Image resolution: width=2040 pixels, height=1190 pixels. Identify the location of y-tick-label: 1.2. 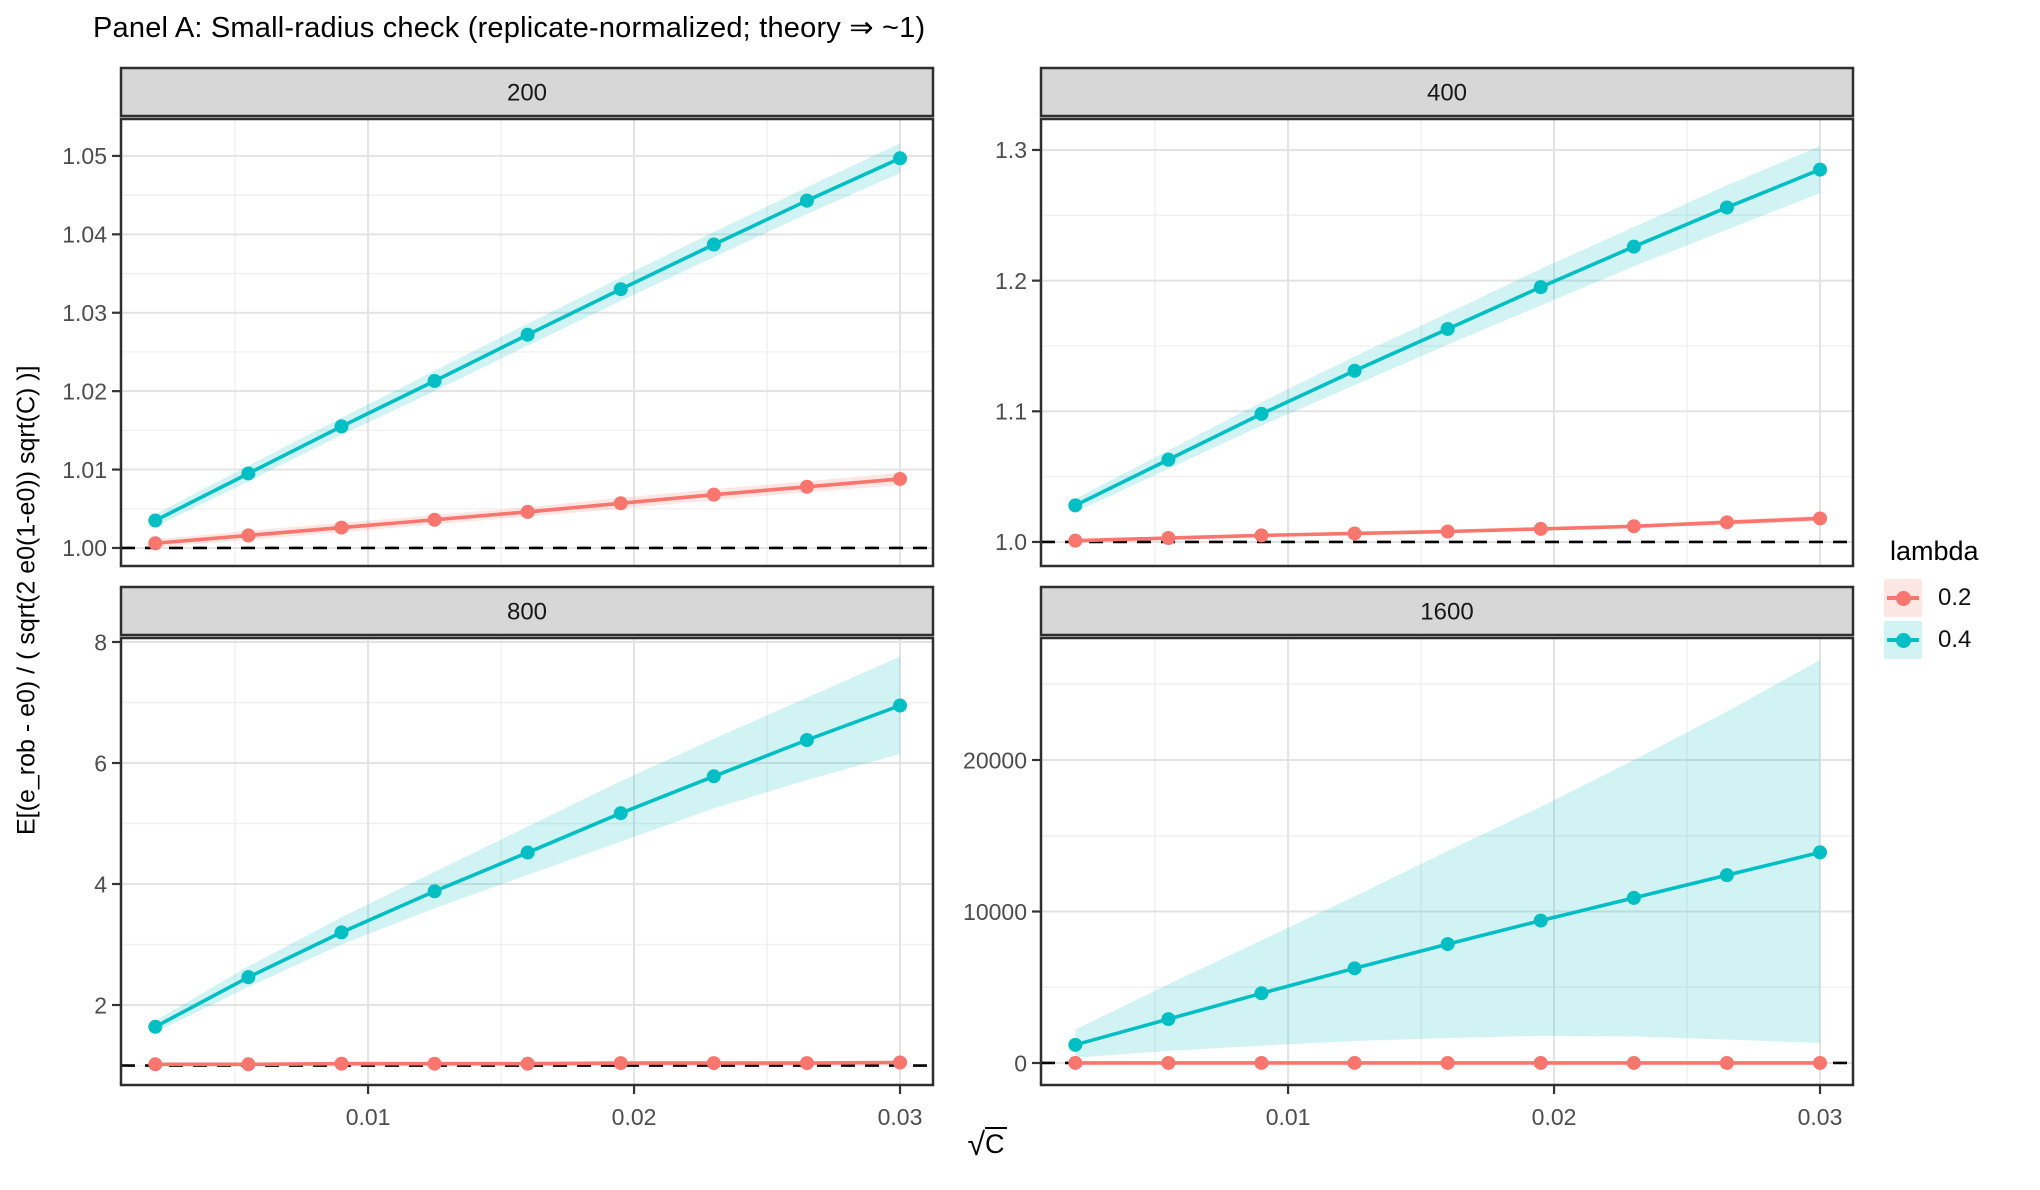
(1011, 281).